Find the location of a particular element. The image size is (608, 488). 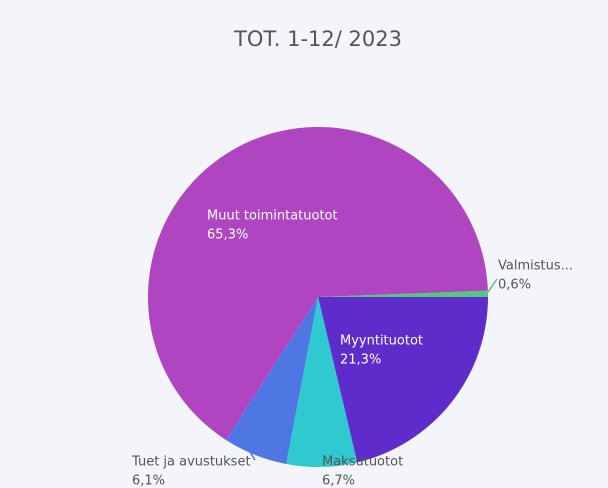

slice-value-label: 65,3% is located at coordinates (227, 235).